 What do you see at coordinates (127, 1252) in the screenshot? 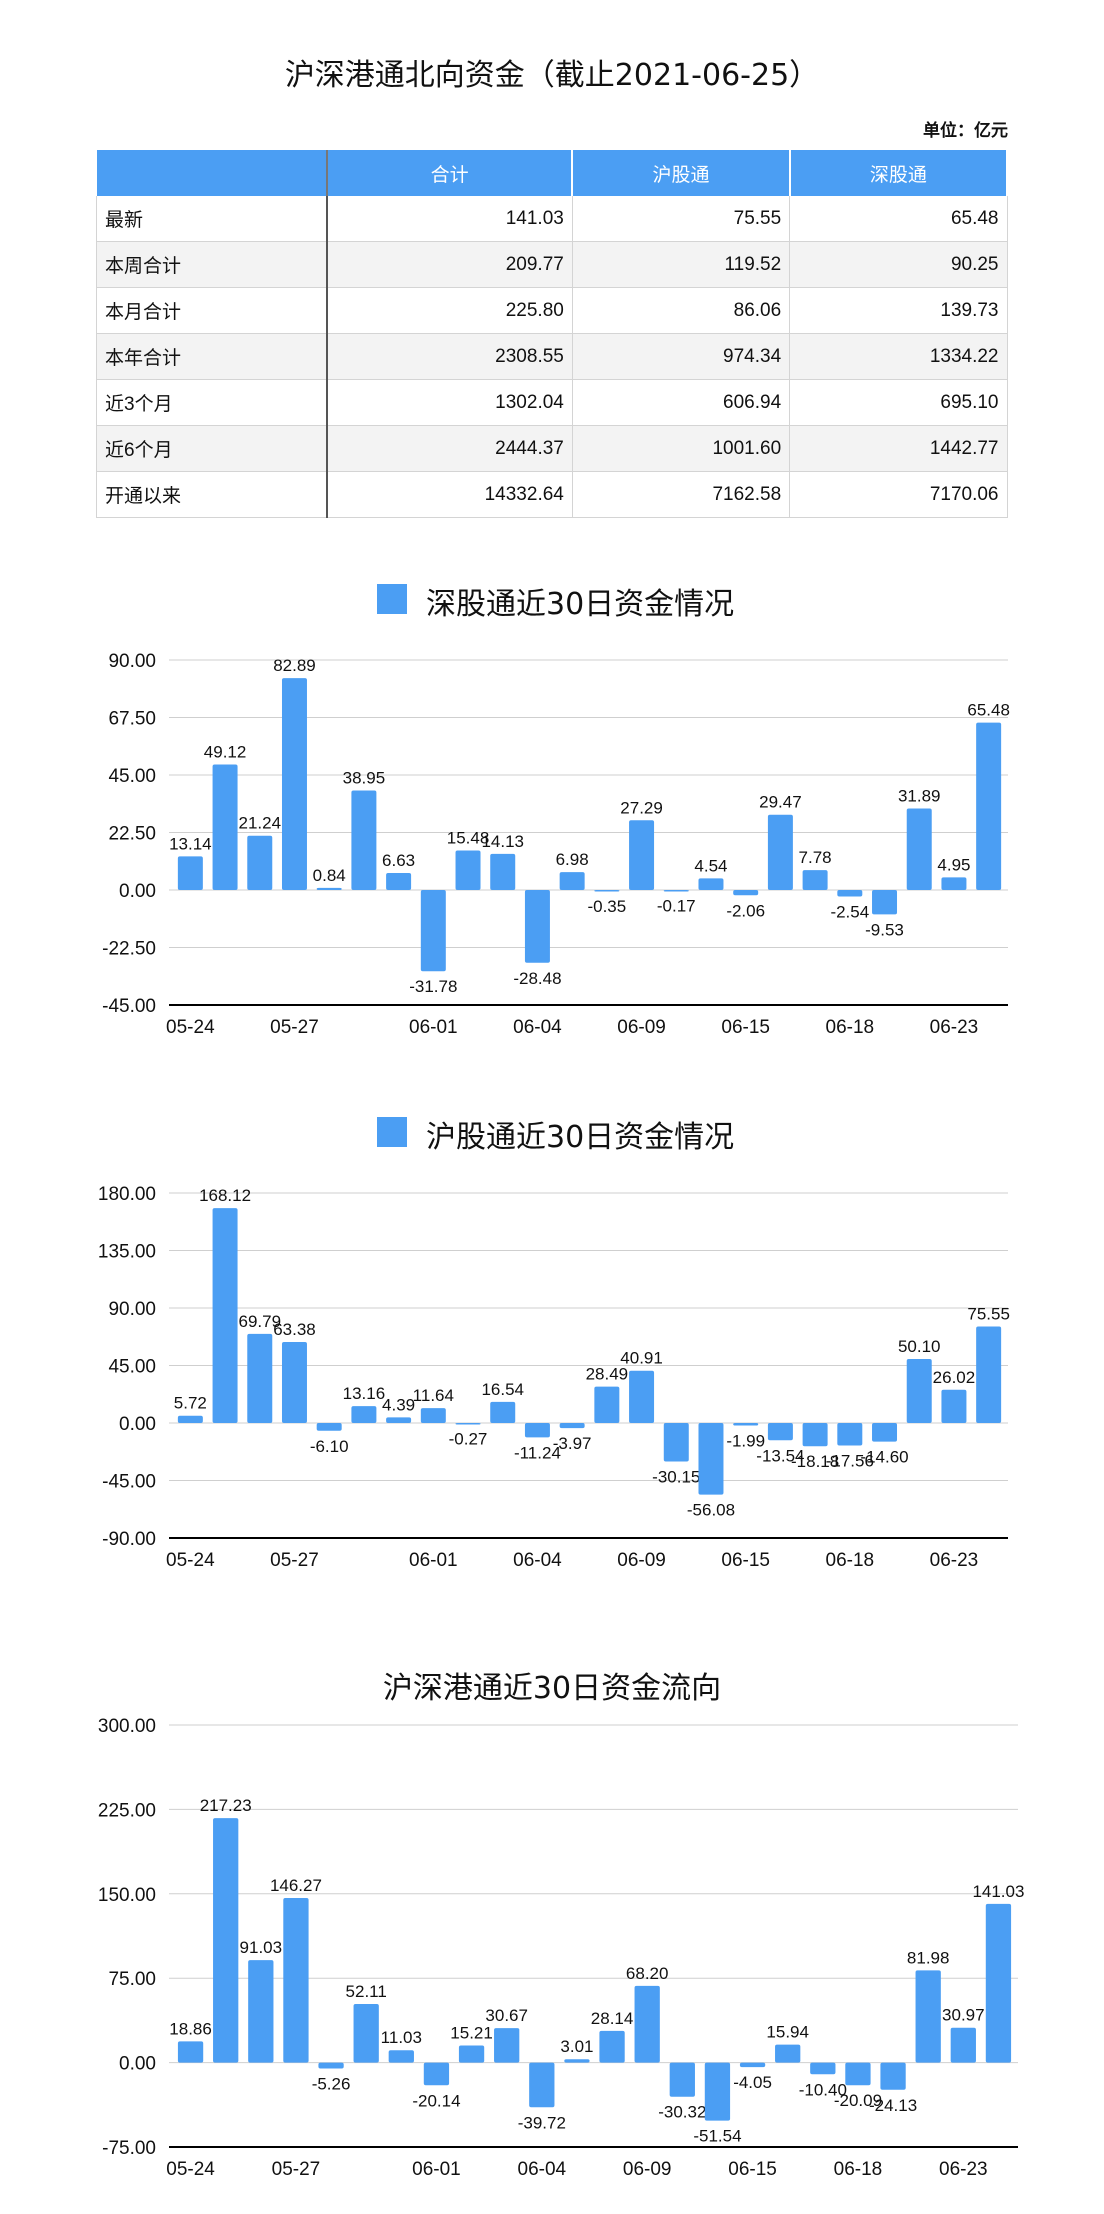
I see `y-tick-label: 135.00` at bounding box center [127, 1252].